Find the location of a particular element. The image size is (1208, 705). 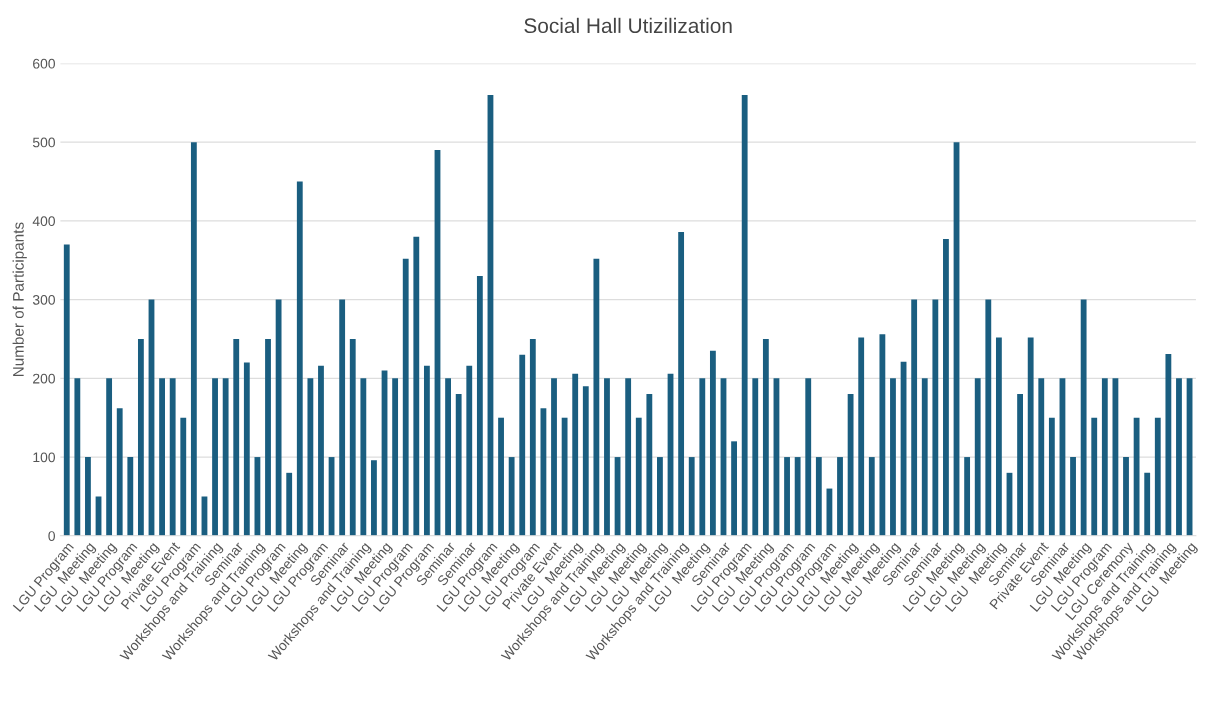

chart-title: Social Hall Utizilization is located at coordinates (628, 25).